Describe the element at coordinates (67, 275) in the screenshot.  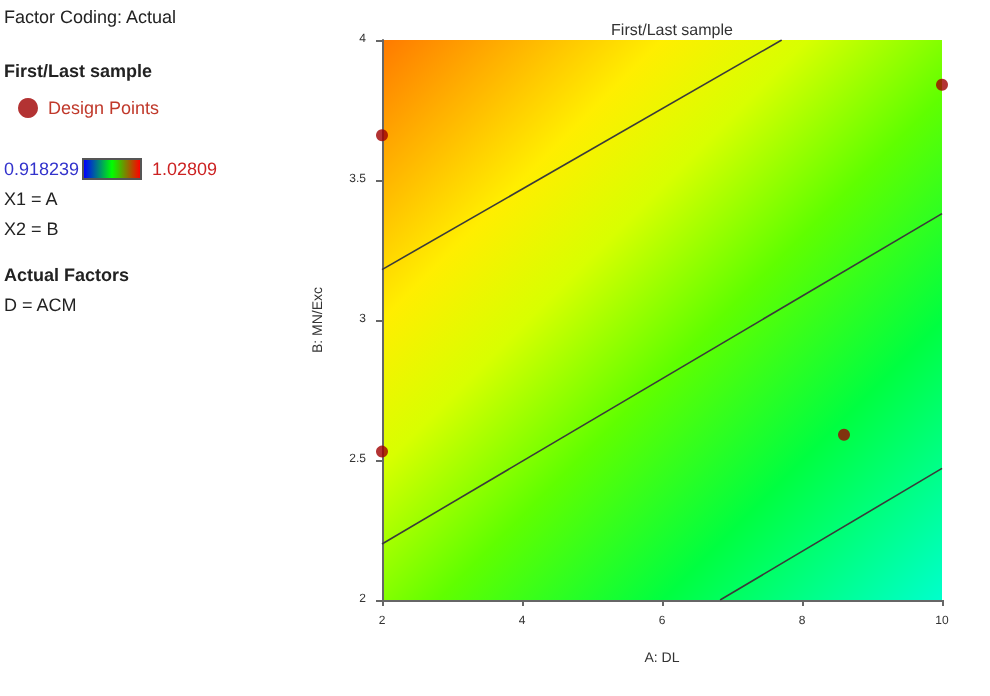
I see `text: Actual Factors` at that location.